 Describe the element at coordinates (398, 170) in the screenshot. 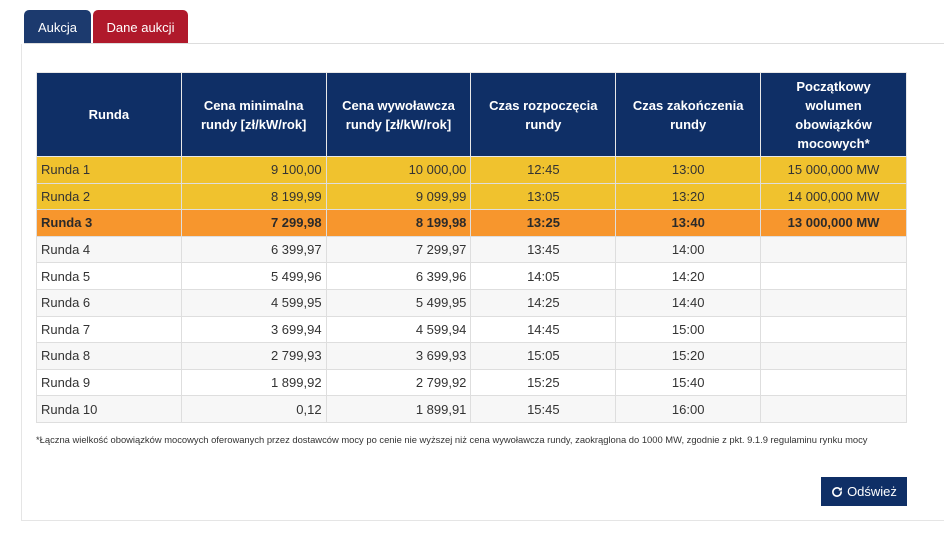

I see `cell-cena-wywolawcza: 10 000,00` at that location.